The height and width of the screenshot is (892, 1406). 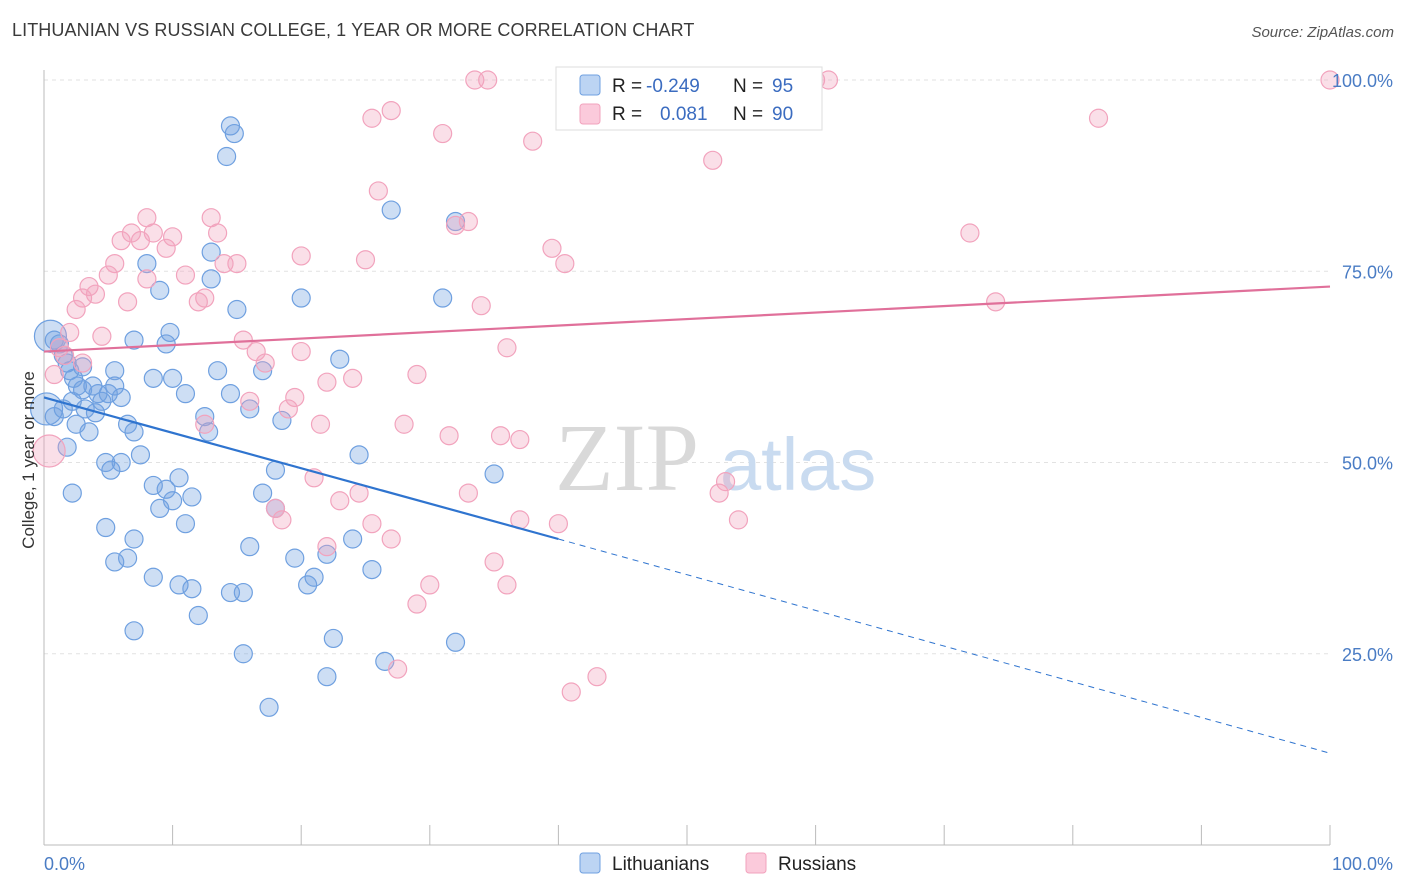 What do you see at coordinates (1367, 464) in the screenshot?
I see `y-tick-label: 50.0%` at bounding box center [1367, 464].